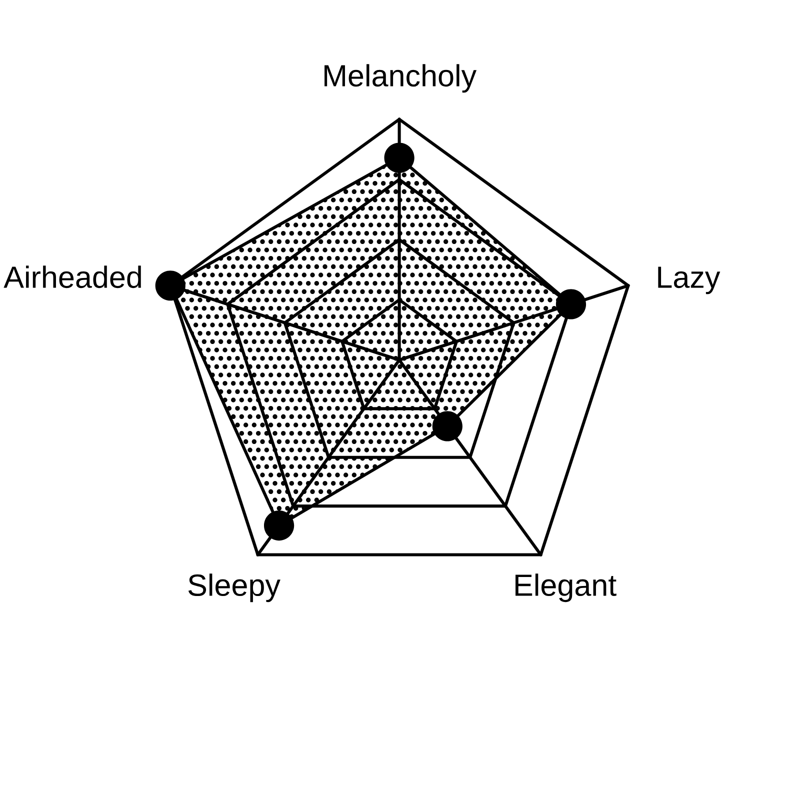 This screenshot has height=800, width=800. What do you see at coordinates (566, 588) in the screenshot?
I see `spoke-label: Elegant` at bounding box center [566, 588].